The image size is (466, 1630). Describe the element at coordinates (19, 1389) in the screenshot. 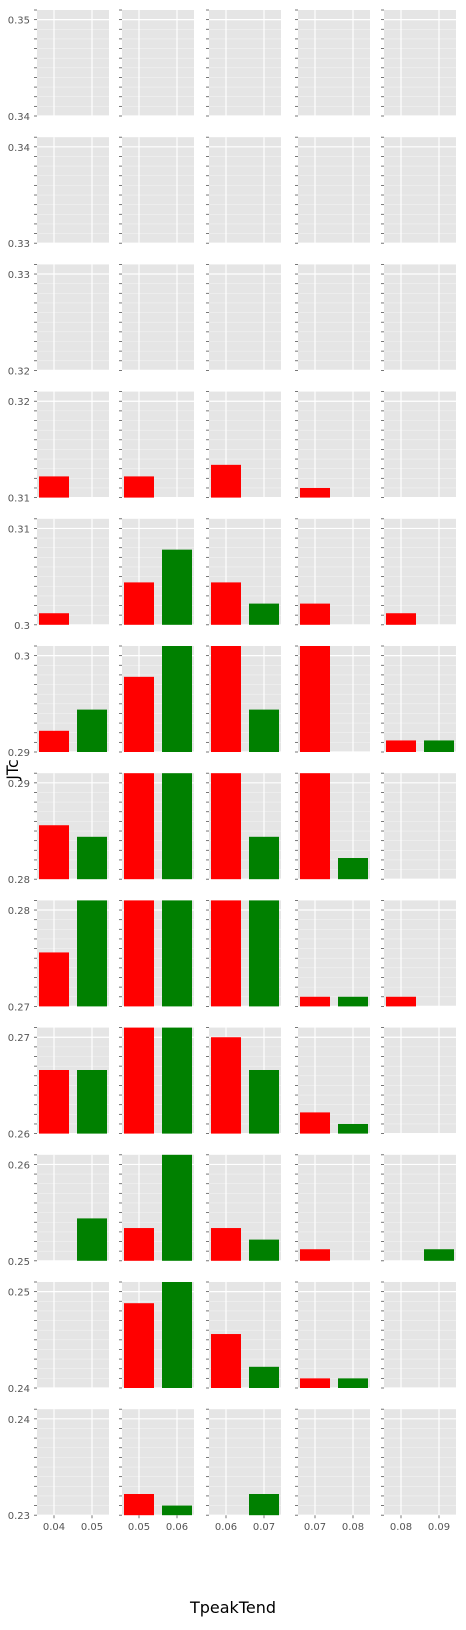

I see `y-tick-label: 0.24` at that location.